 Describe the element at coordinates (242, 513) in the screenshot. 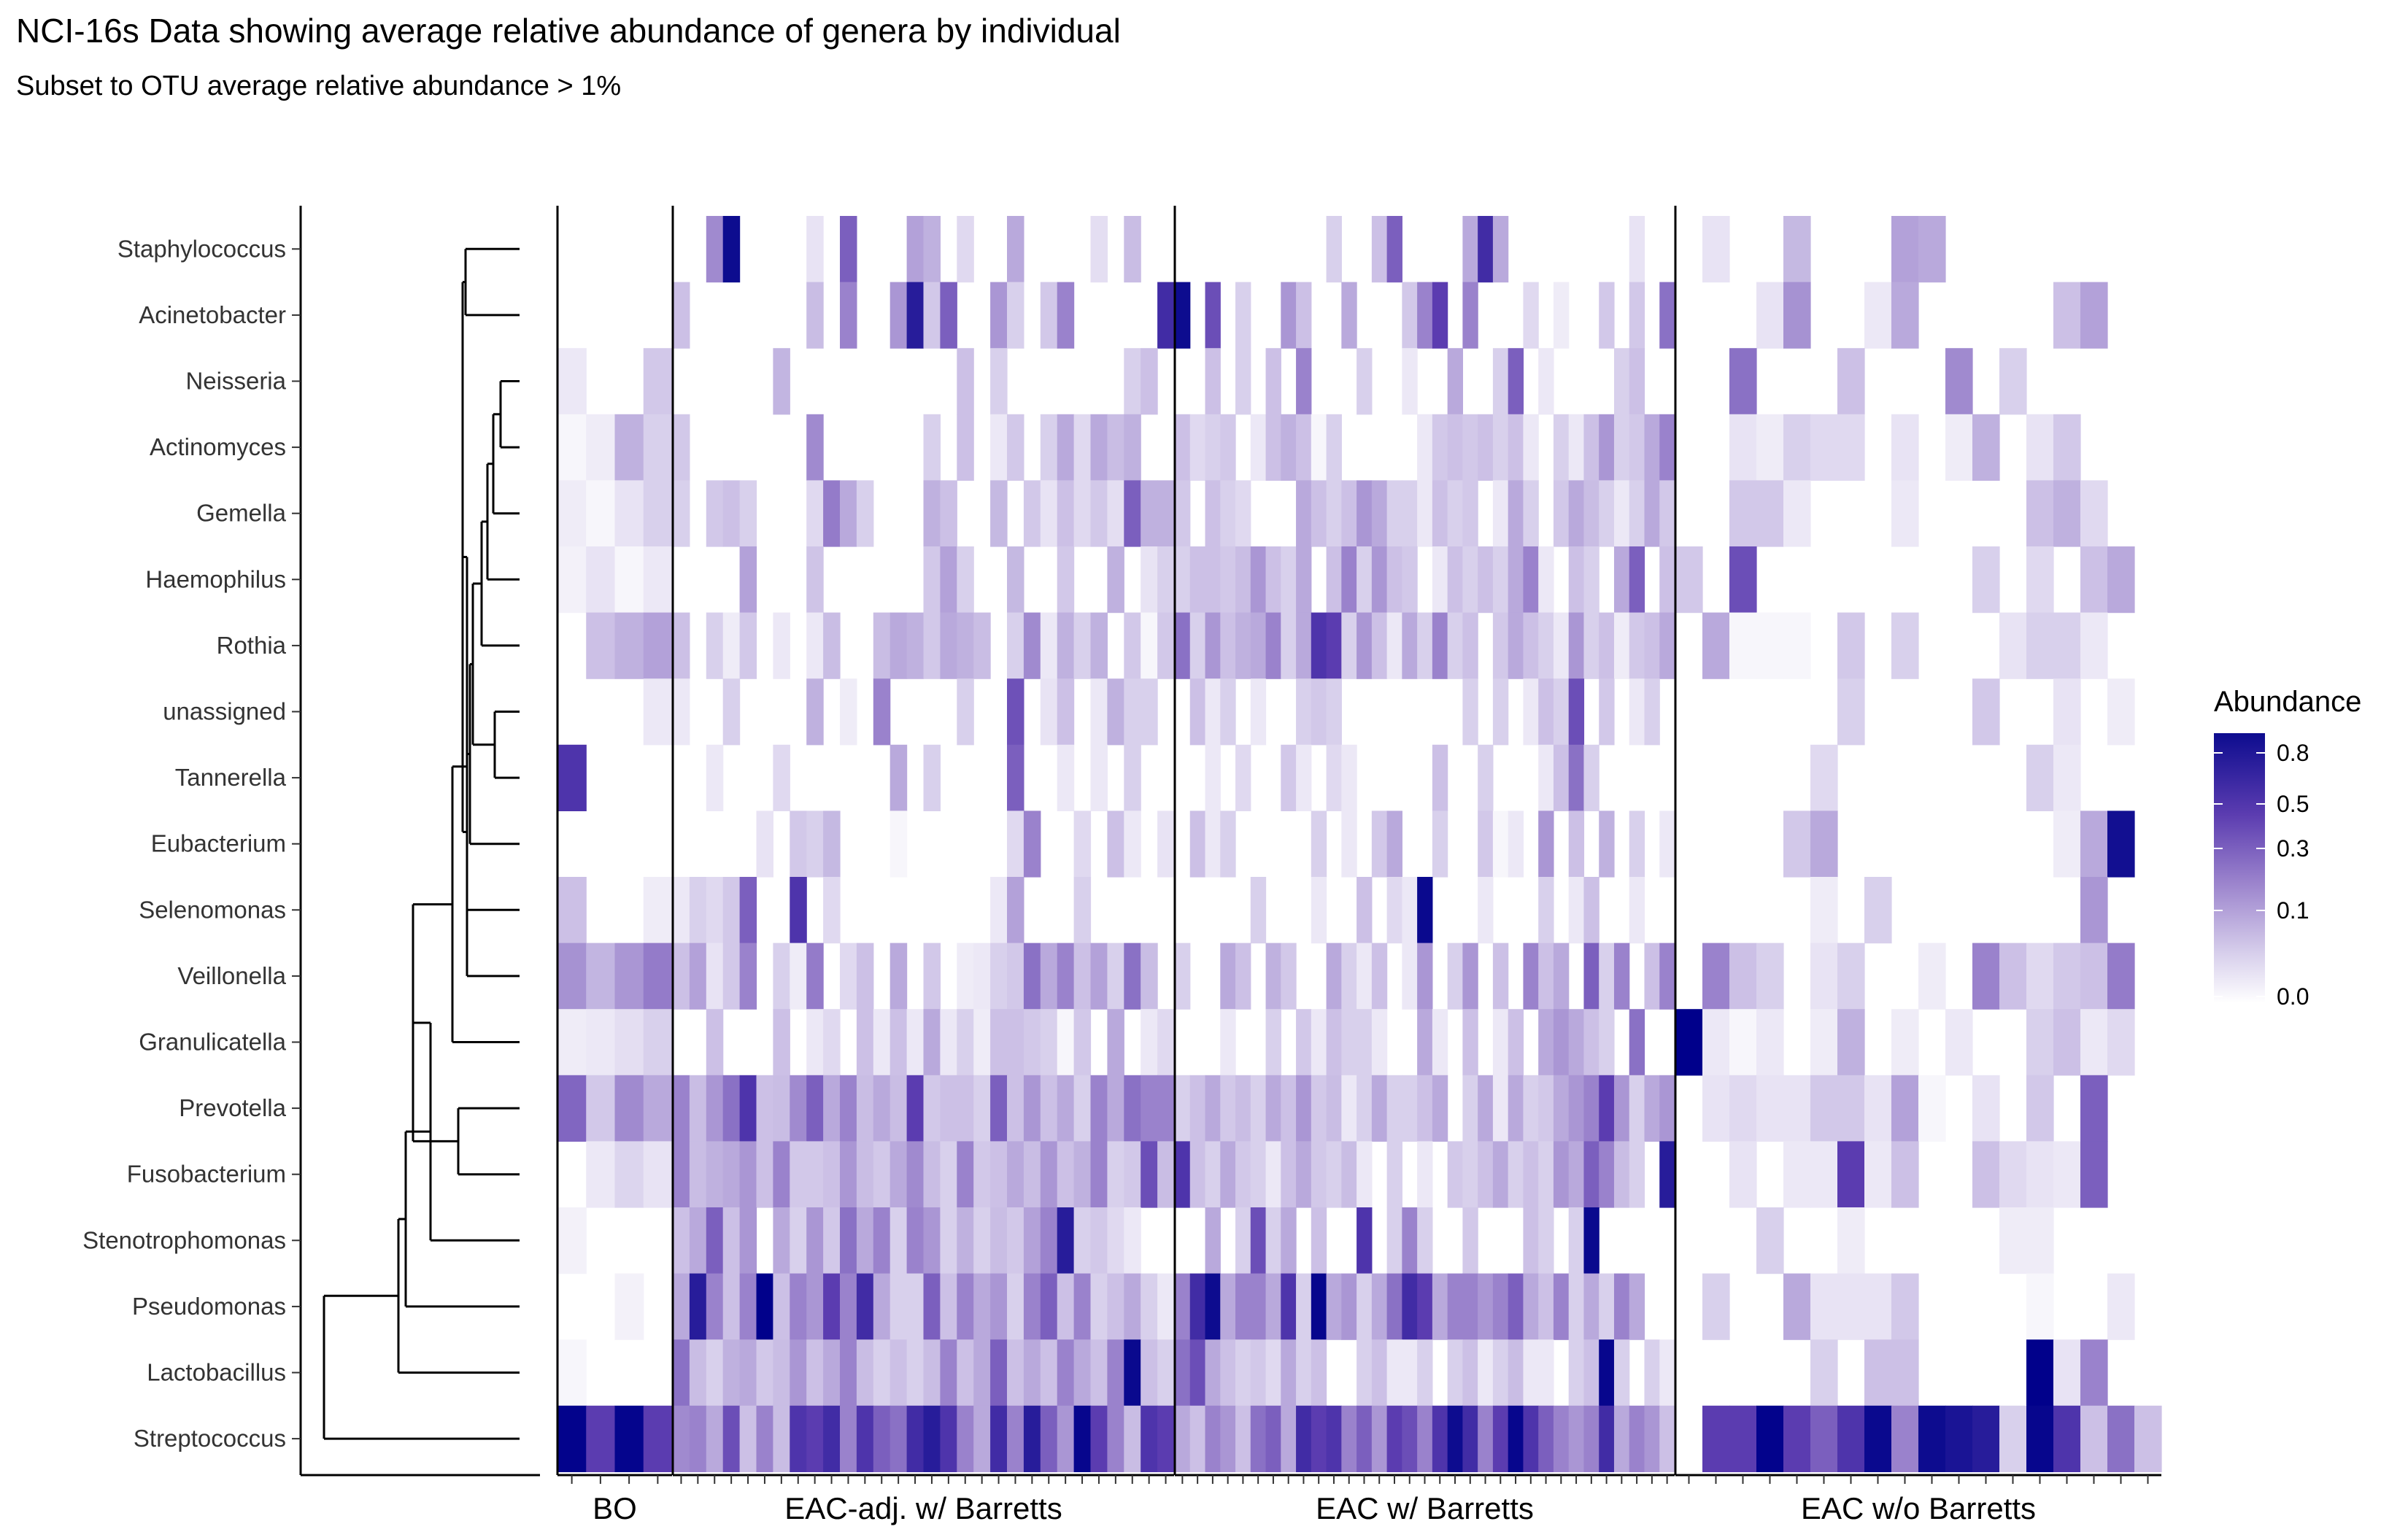

I see `genus-label: Gemella` at that location.